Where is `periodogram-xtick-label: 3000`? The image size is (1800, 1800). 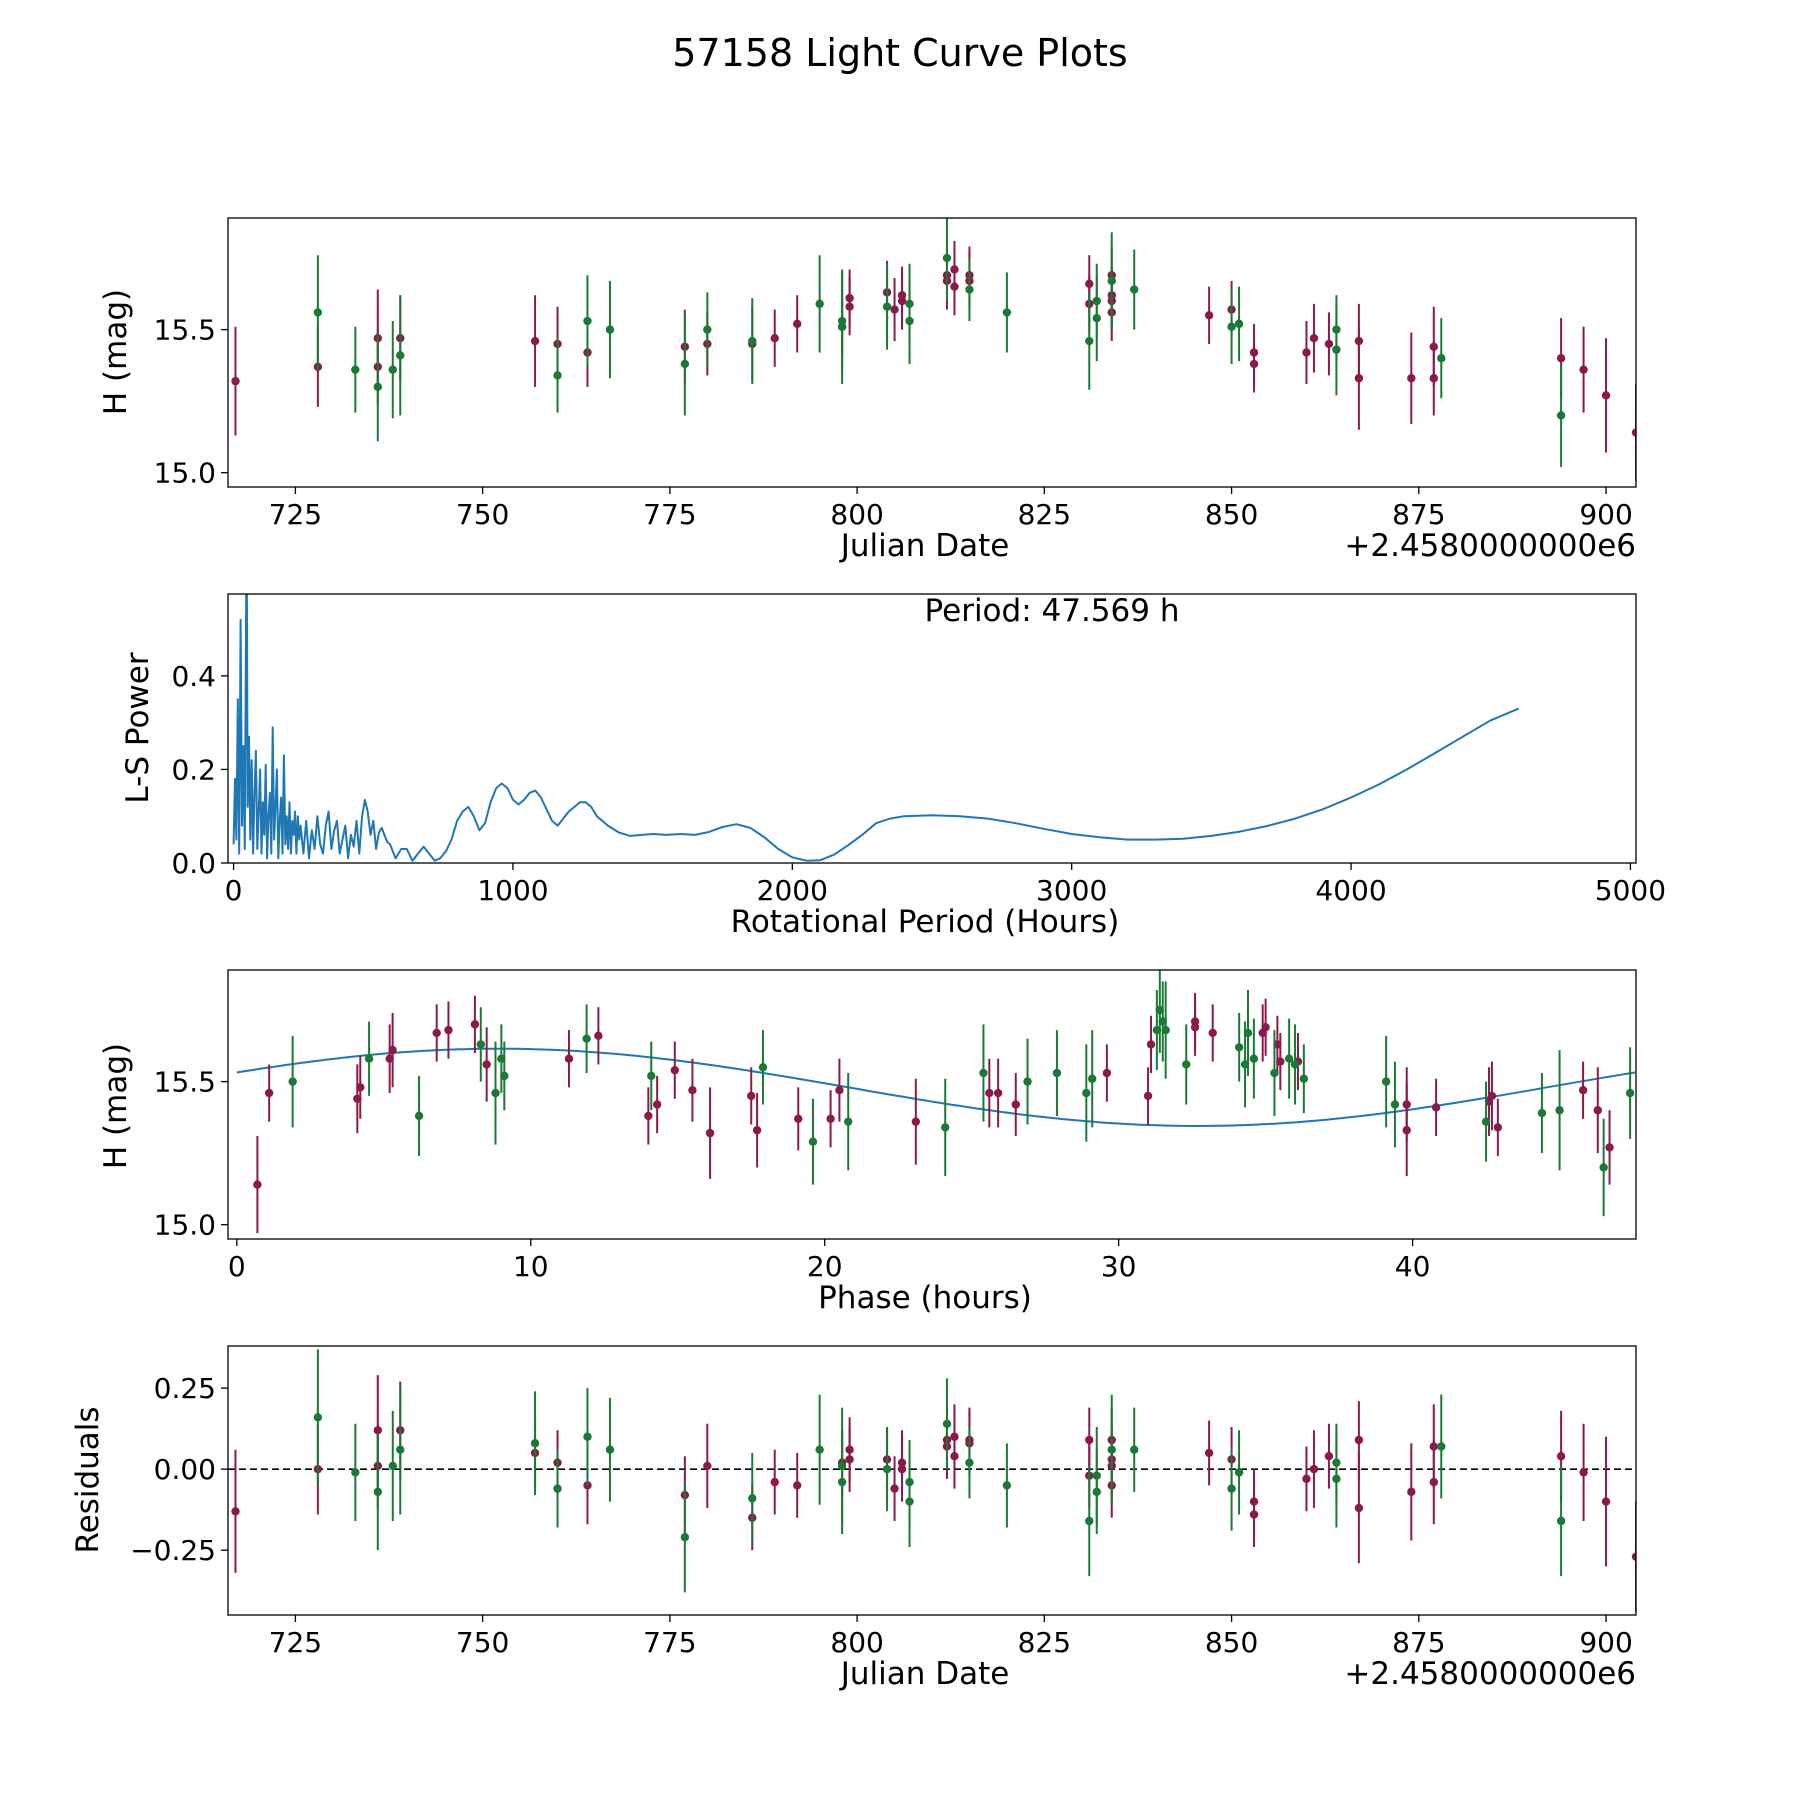 periodogram-xtick-label: 3000 is located at coordinates (1071, 890).